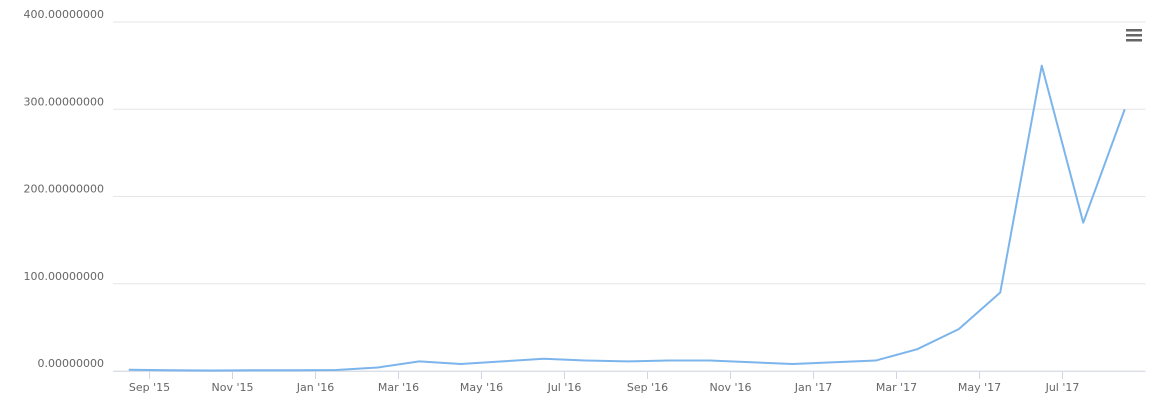 This screenshot has width=1167, height=414. What do you see at coordinates (315, 387) in the screenshot?
I see `x-tick-label: Jan '16` at bounding box center [315, 387].